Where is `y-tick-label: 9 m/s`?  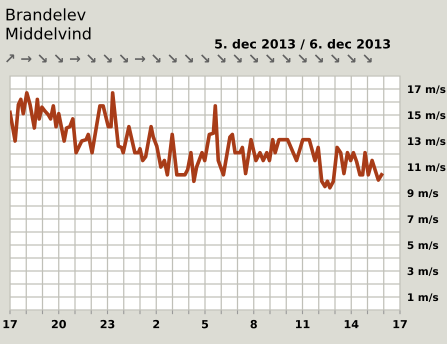 y-tick-label: 9 m/s is located at coordinates (422, 193).